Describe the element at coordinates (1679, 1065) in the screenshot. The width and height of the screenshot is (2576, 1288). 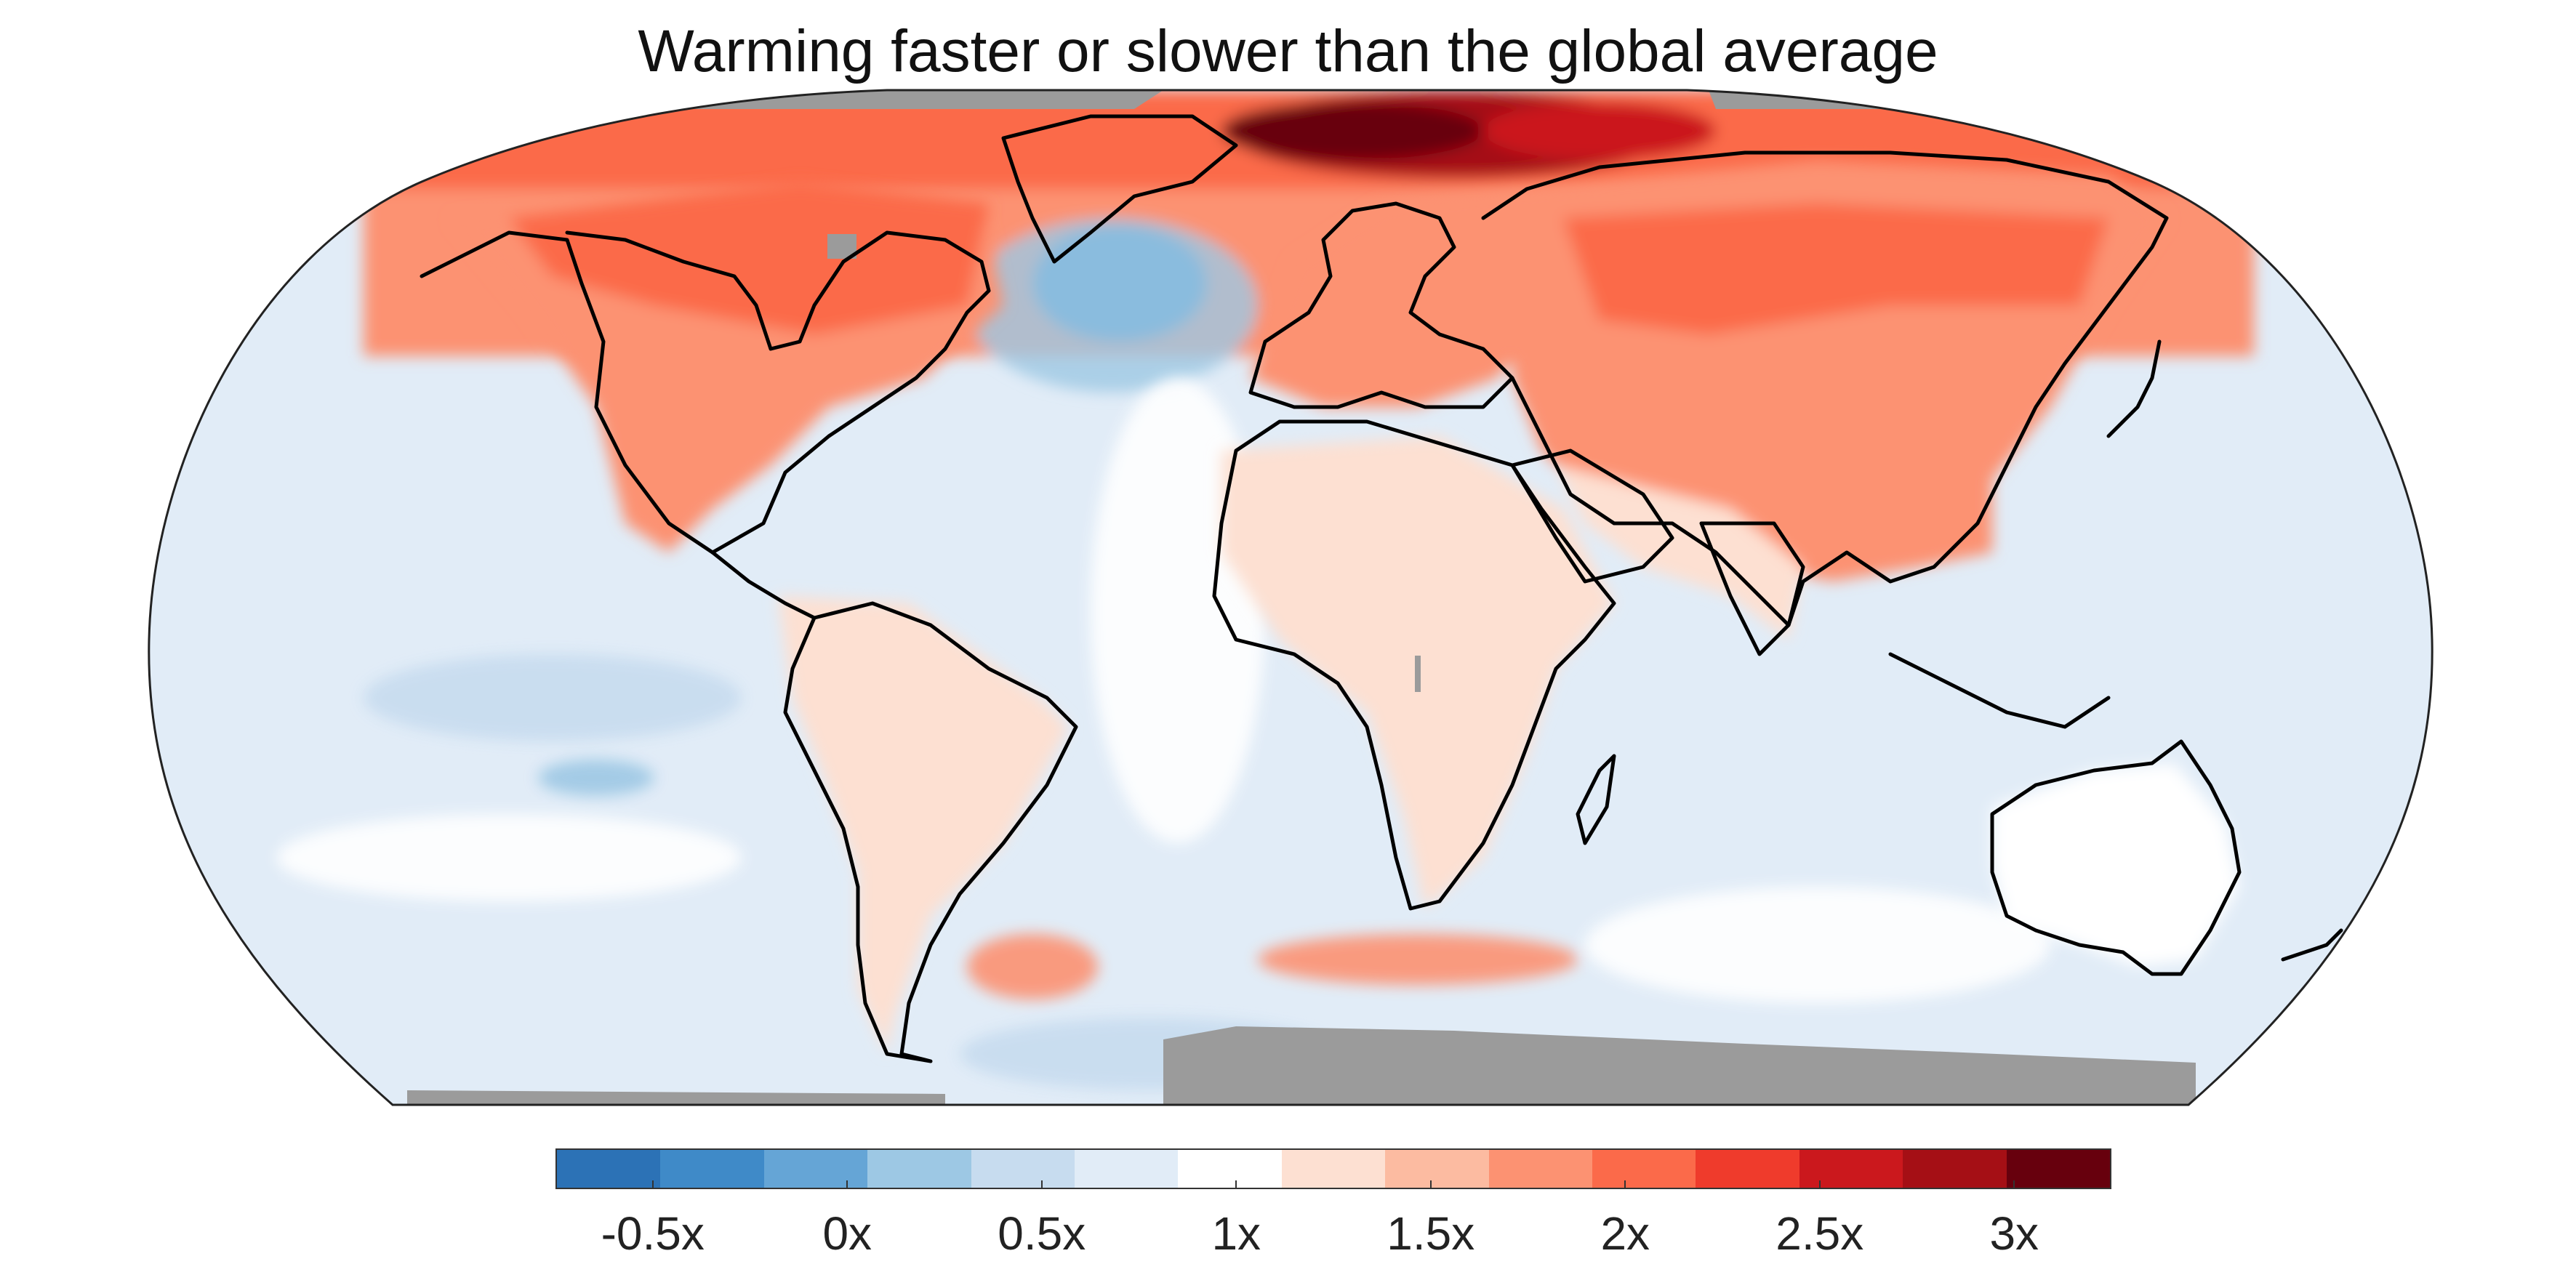
I see `missing-antarctica-data` at that location.